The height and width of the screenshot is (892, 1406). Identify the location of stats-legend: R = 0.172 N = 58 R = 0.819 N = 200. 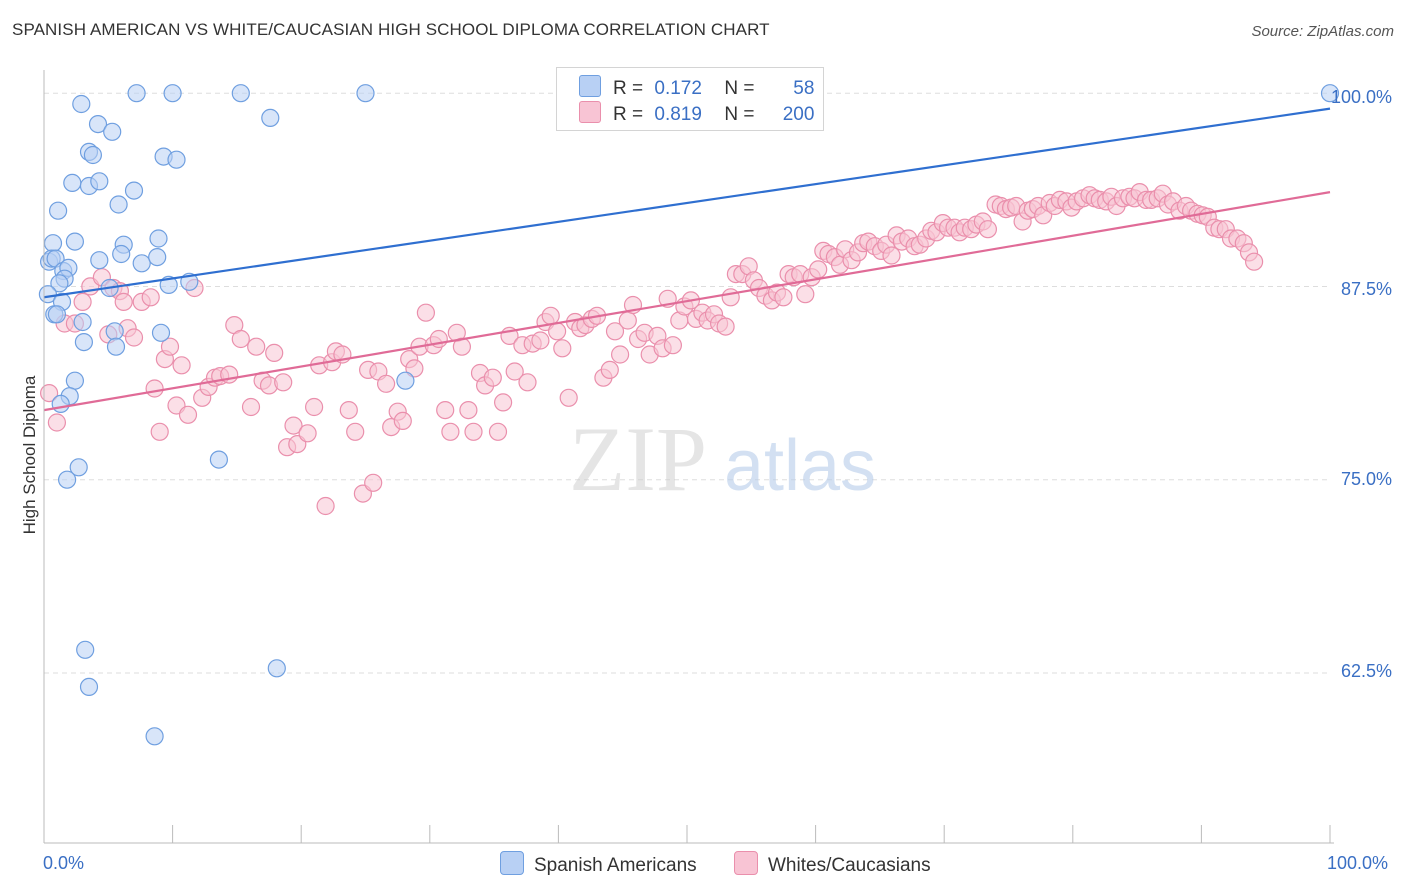
(690, 99).